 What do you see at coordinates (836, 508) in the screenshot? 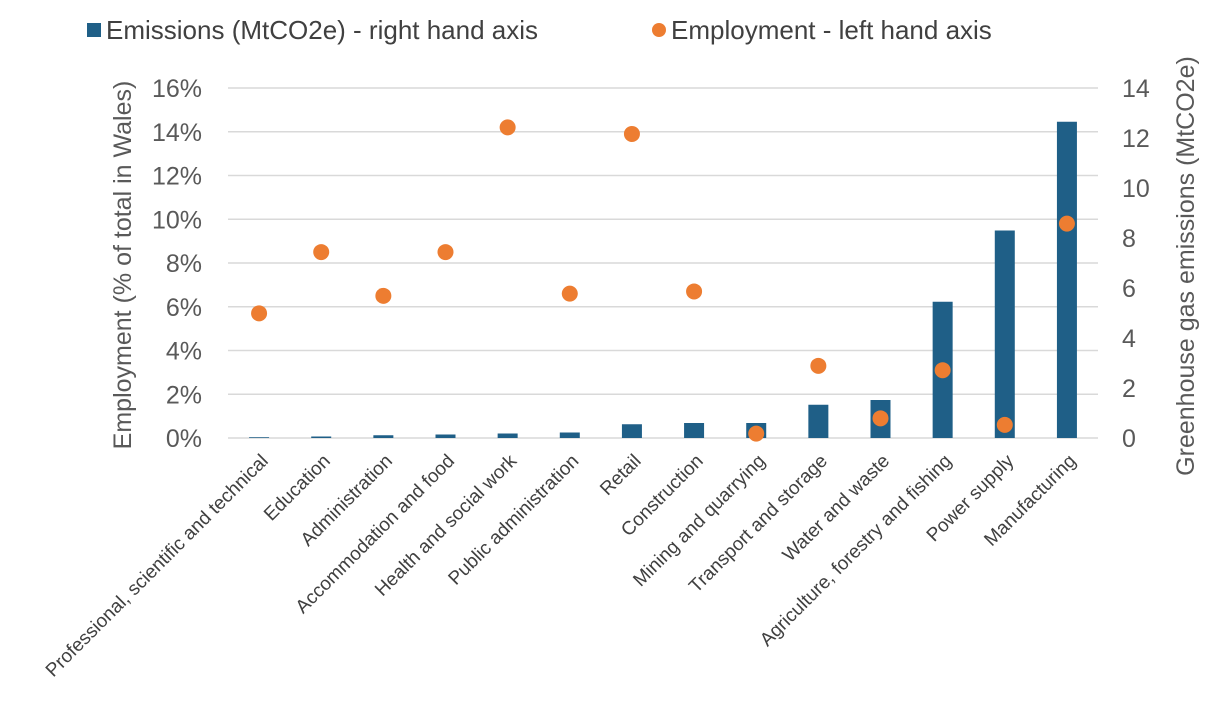
I see `category-label: Water and waste` at bounding box center [836, 508].